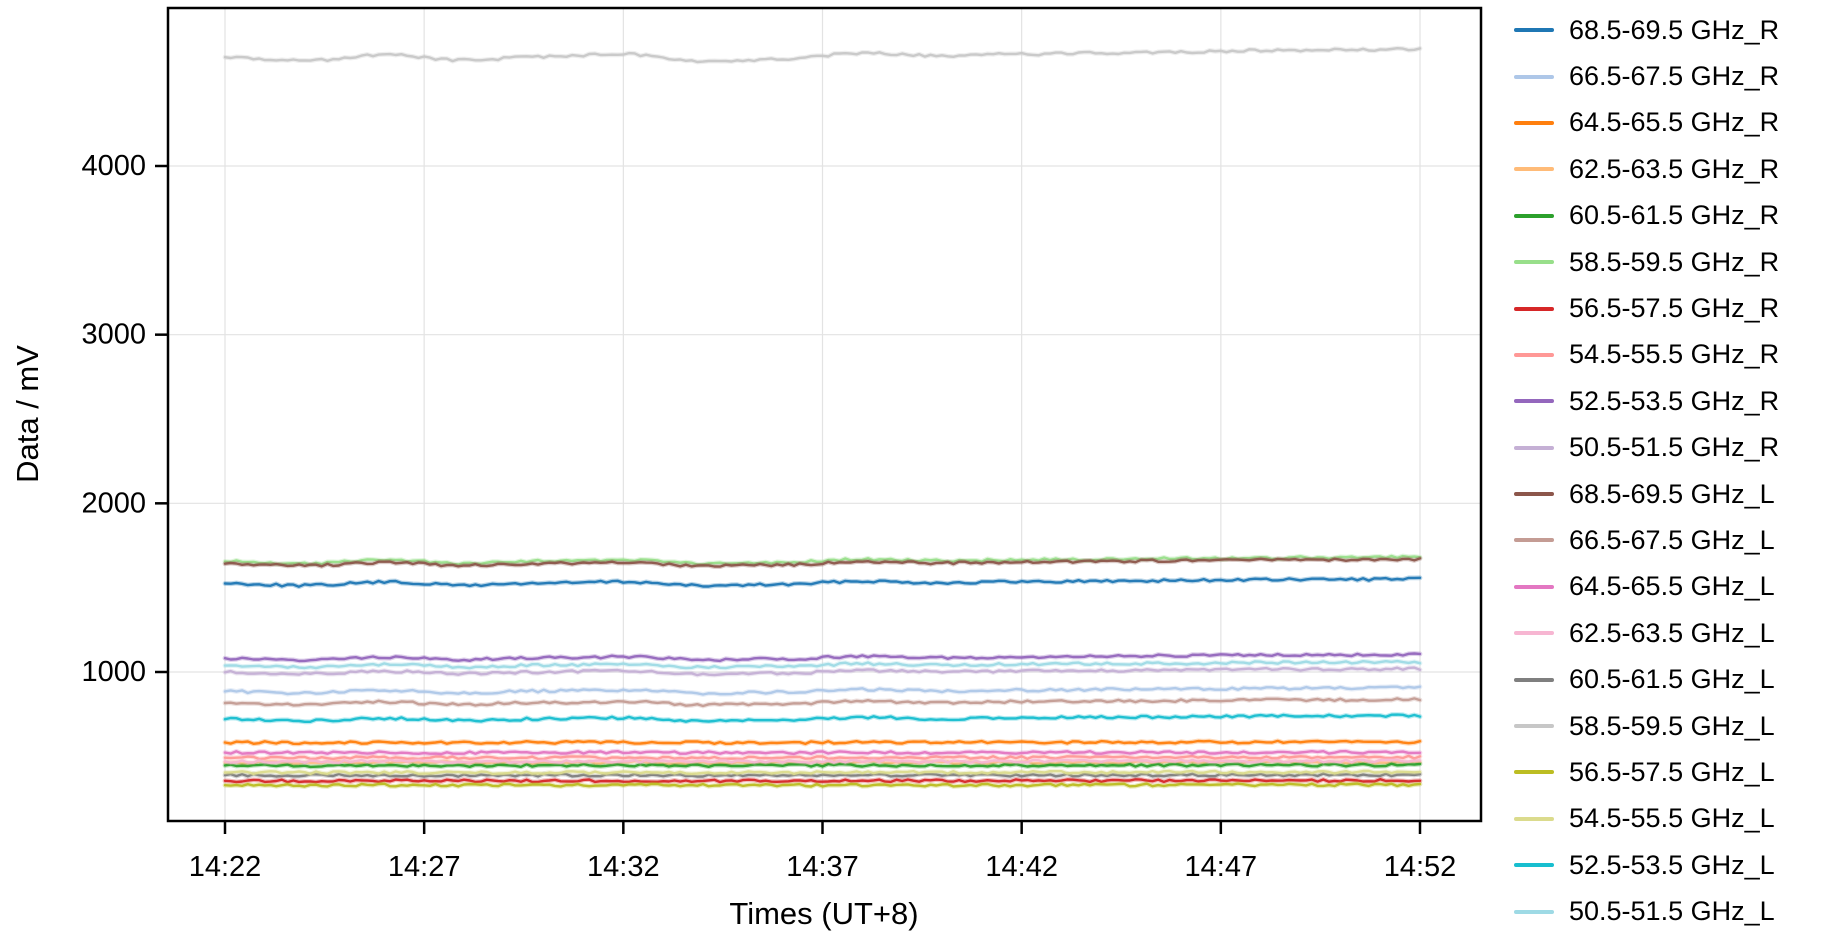  What do you see at coordinates (822, 785) in the screenshot?
I see `series-line-56.5-57.5-ghz_l` at bounding box center [822, 785].